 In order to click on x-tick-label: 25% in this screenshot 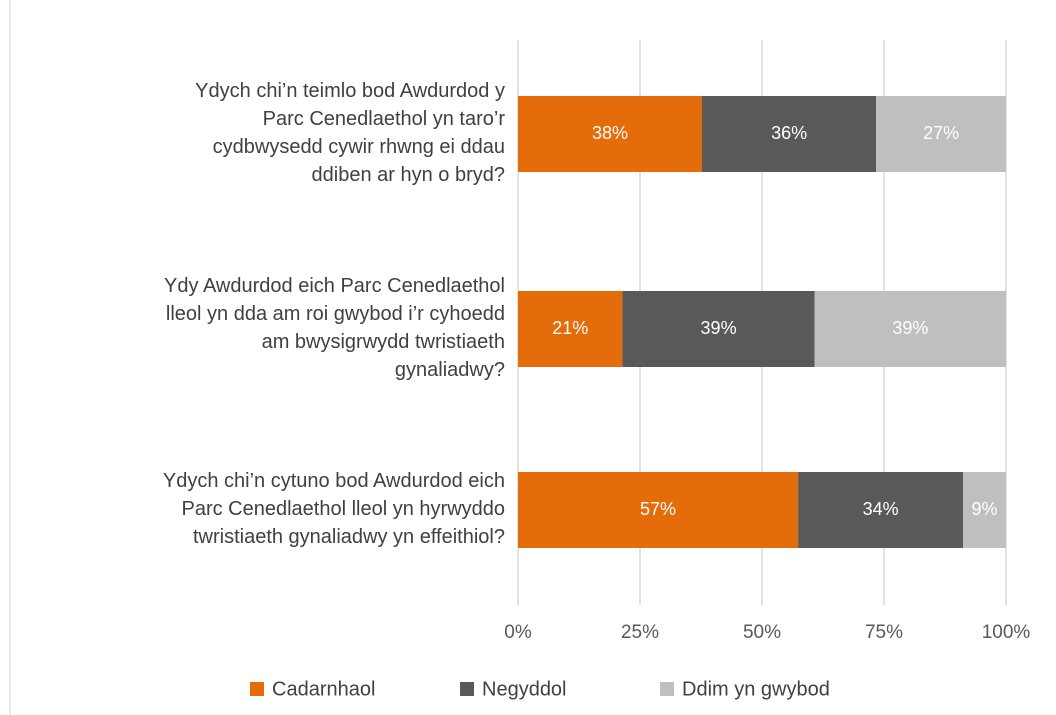, I will do `click(640, 632)`.